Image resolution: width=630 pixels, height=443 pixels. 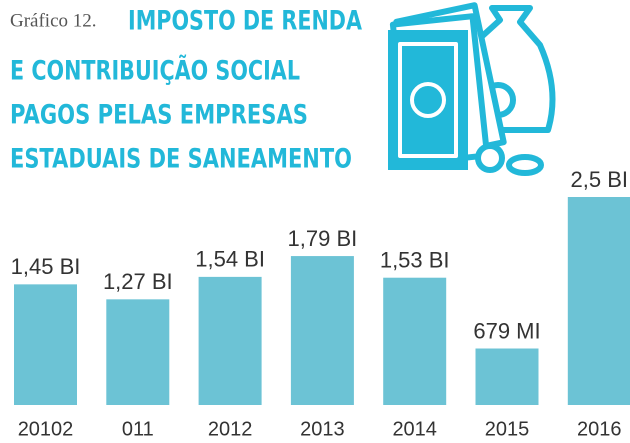 I want to click on chart-title: PAGOS PELAS EMPRESAS, so click(x=159, y=115).